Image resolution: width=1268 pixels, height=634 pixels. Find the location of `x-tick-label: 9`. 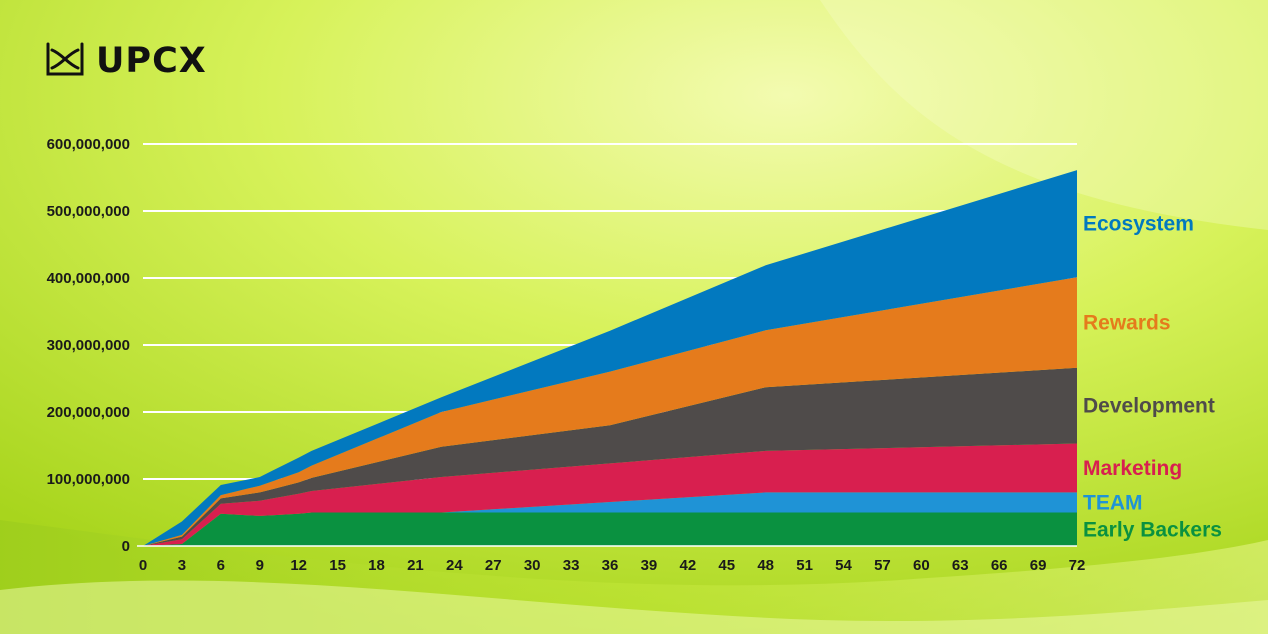

x-tick-label: 9 is located at coordinates (260, 565).